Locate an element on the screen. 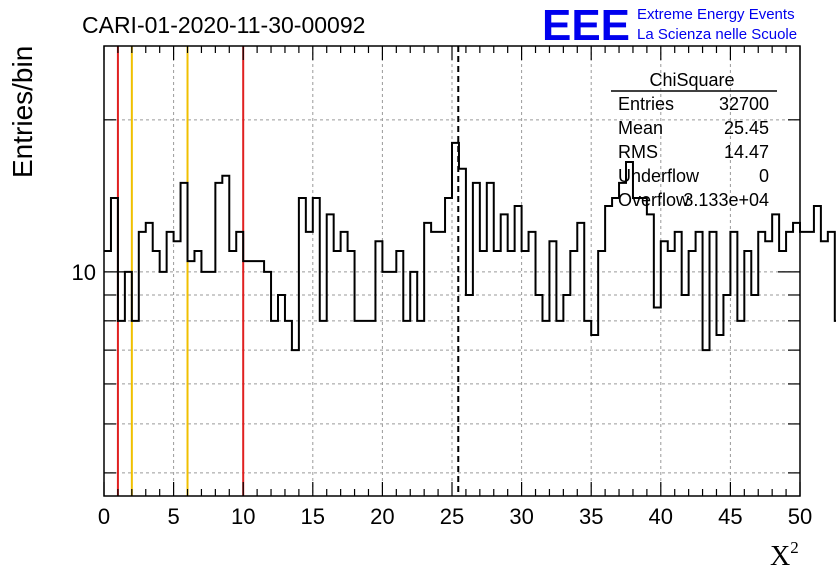  x-tick-label: 40 is located at coordinates (661, 516).